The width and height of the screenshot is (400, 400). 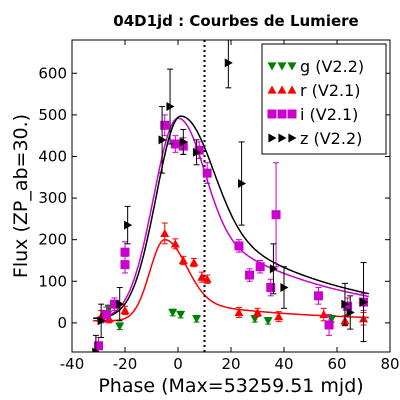 What do you see at coordinates (72, 364) in the screenshot?
I see `x-tick-label: -40` at bounding box center [72, 364].